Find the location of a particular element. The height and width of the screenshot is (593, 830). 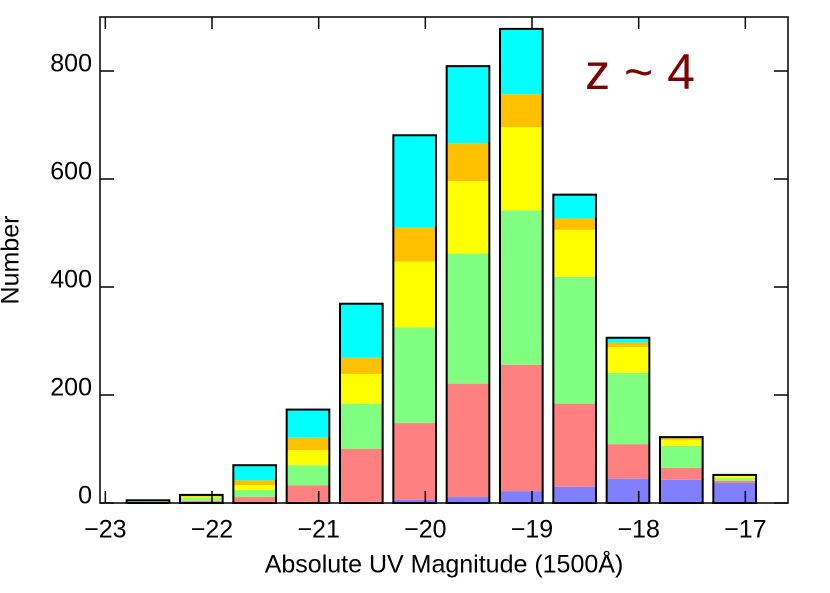

annotation: z ~ 4 is located at coordinates (640, 72).